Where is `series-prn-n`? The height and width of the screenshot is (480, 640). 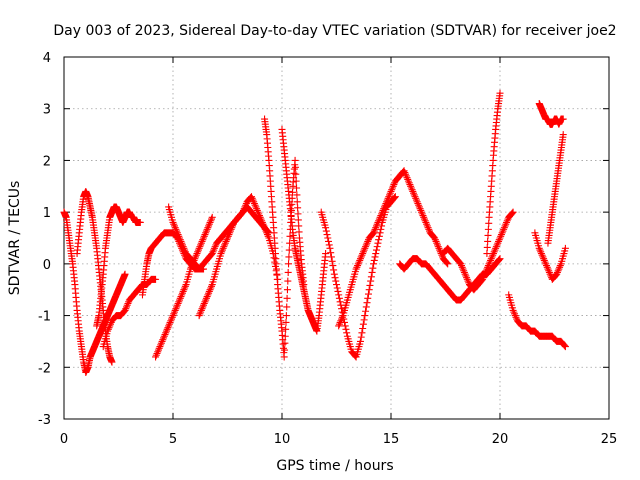
series-prn-n is located at coordinates (478, 251).